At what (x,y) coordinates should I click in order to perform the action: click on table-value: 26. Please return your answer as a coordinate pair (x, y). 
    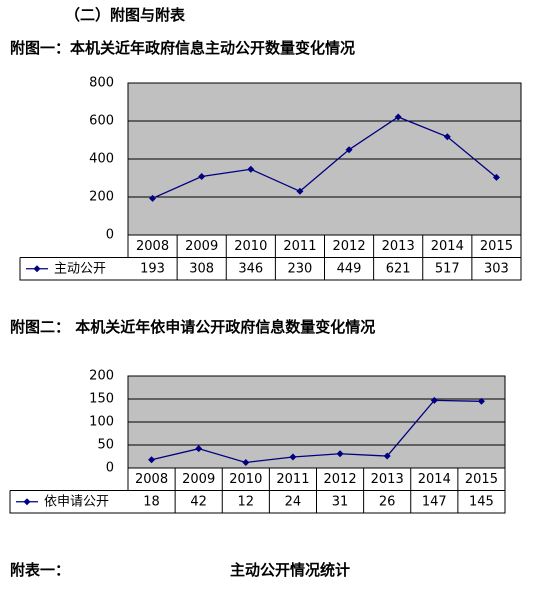
    Looking at the image, I should click on (387, 501).